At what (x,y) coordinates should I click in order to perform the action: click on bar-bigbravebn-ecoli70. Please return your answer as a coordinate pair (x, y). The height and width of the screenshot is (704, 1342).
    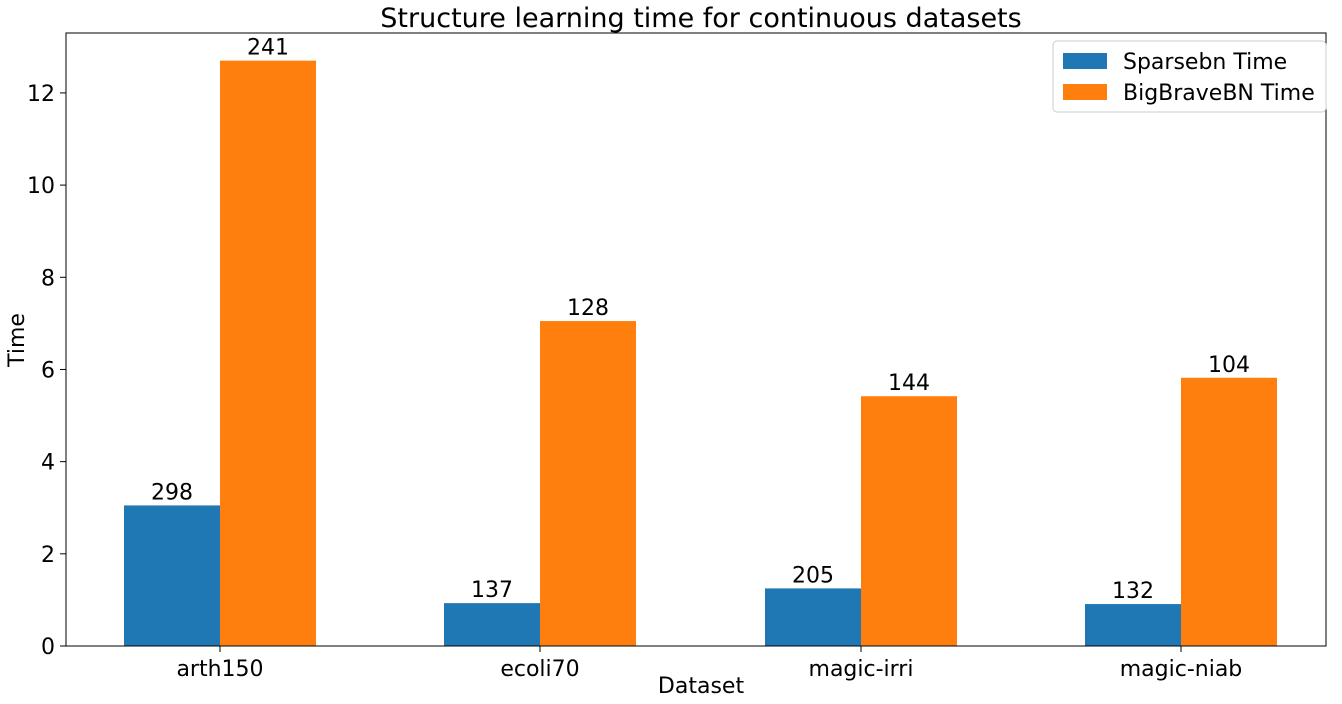
    Looking at the image, I should click on (588, 483).